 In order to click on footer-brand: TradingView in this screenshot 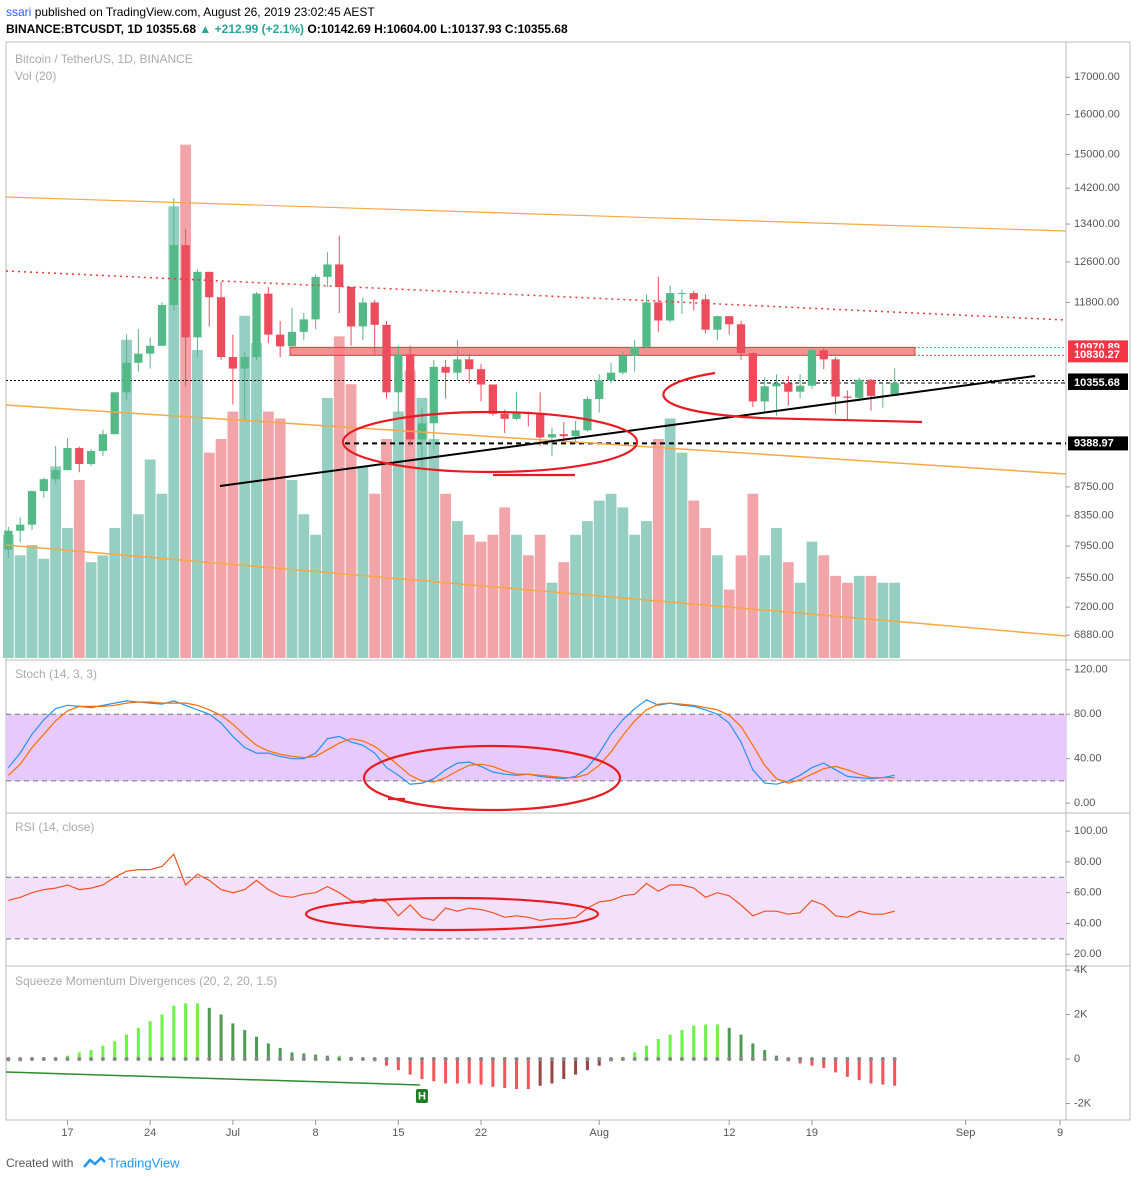, I will do `click(144, 1162)`.